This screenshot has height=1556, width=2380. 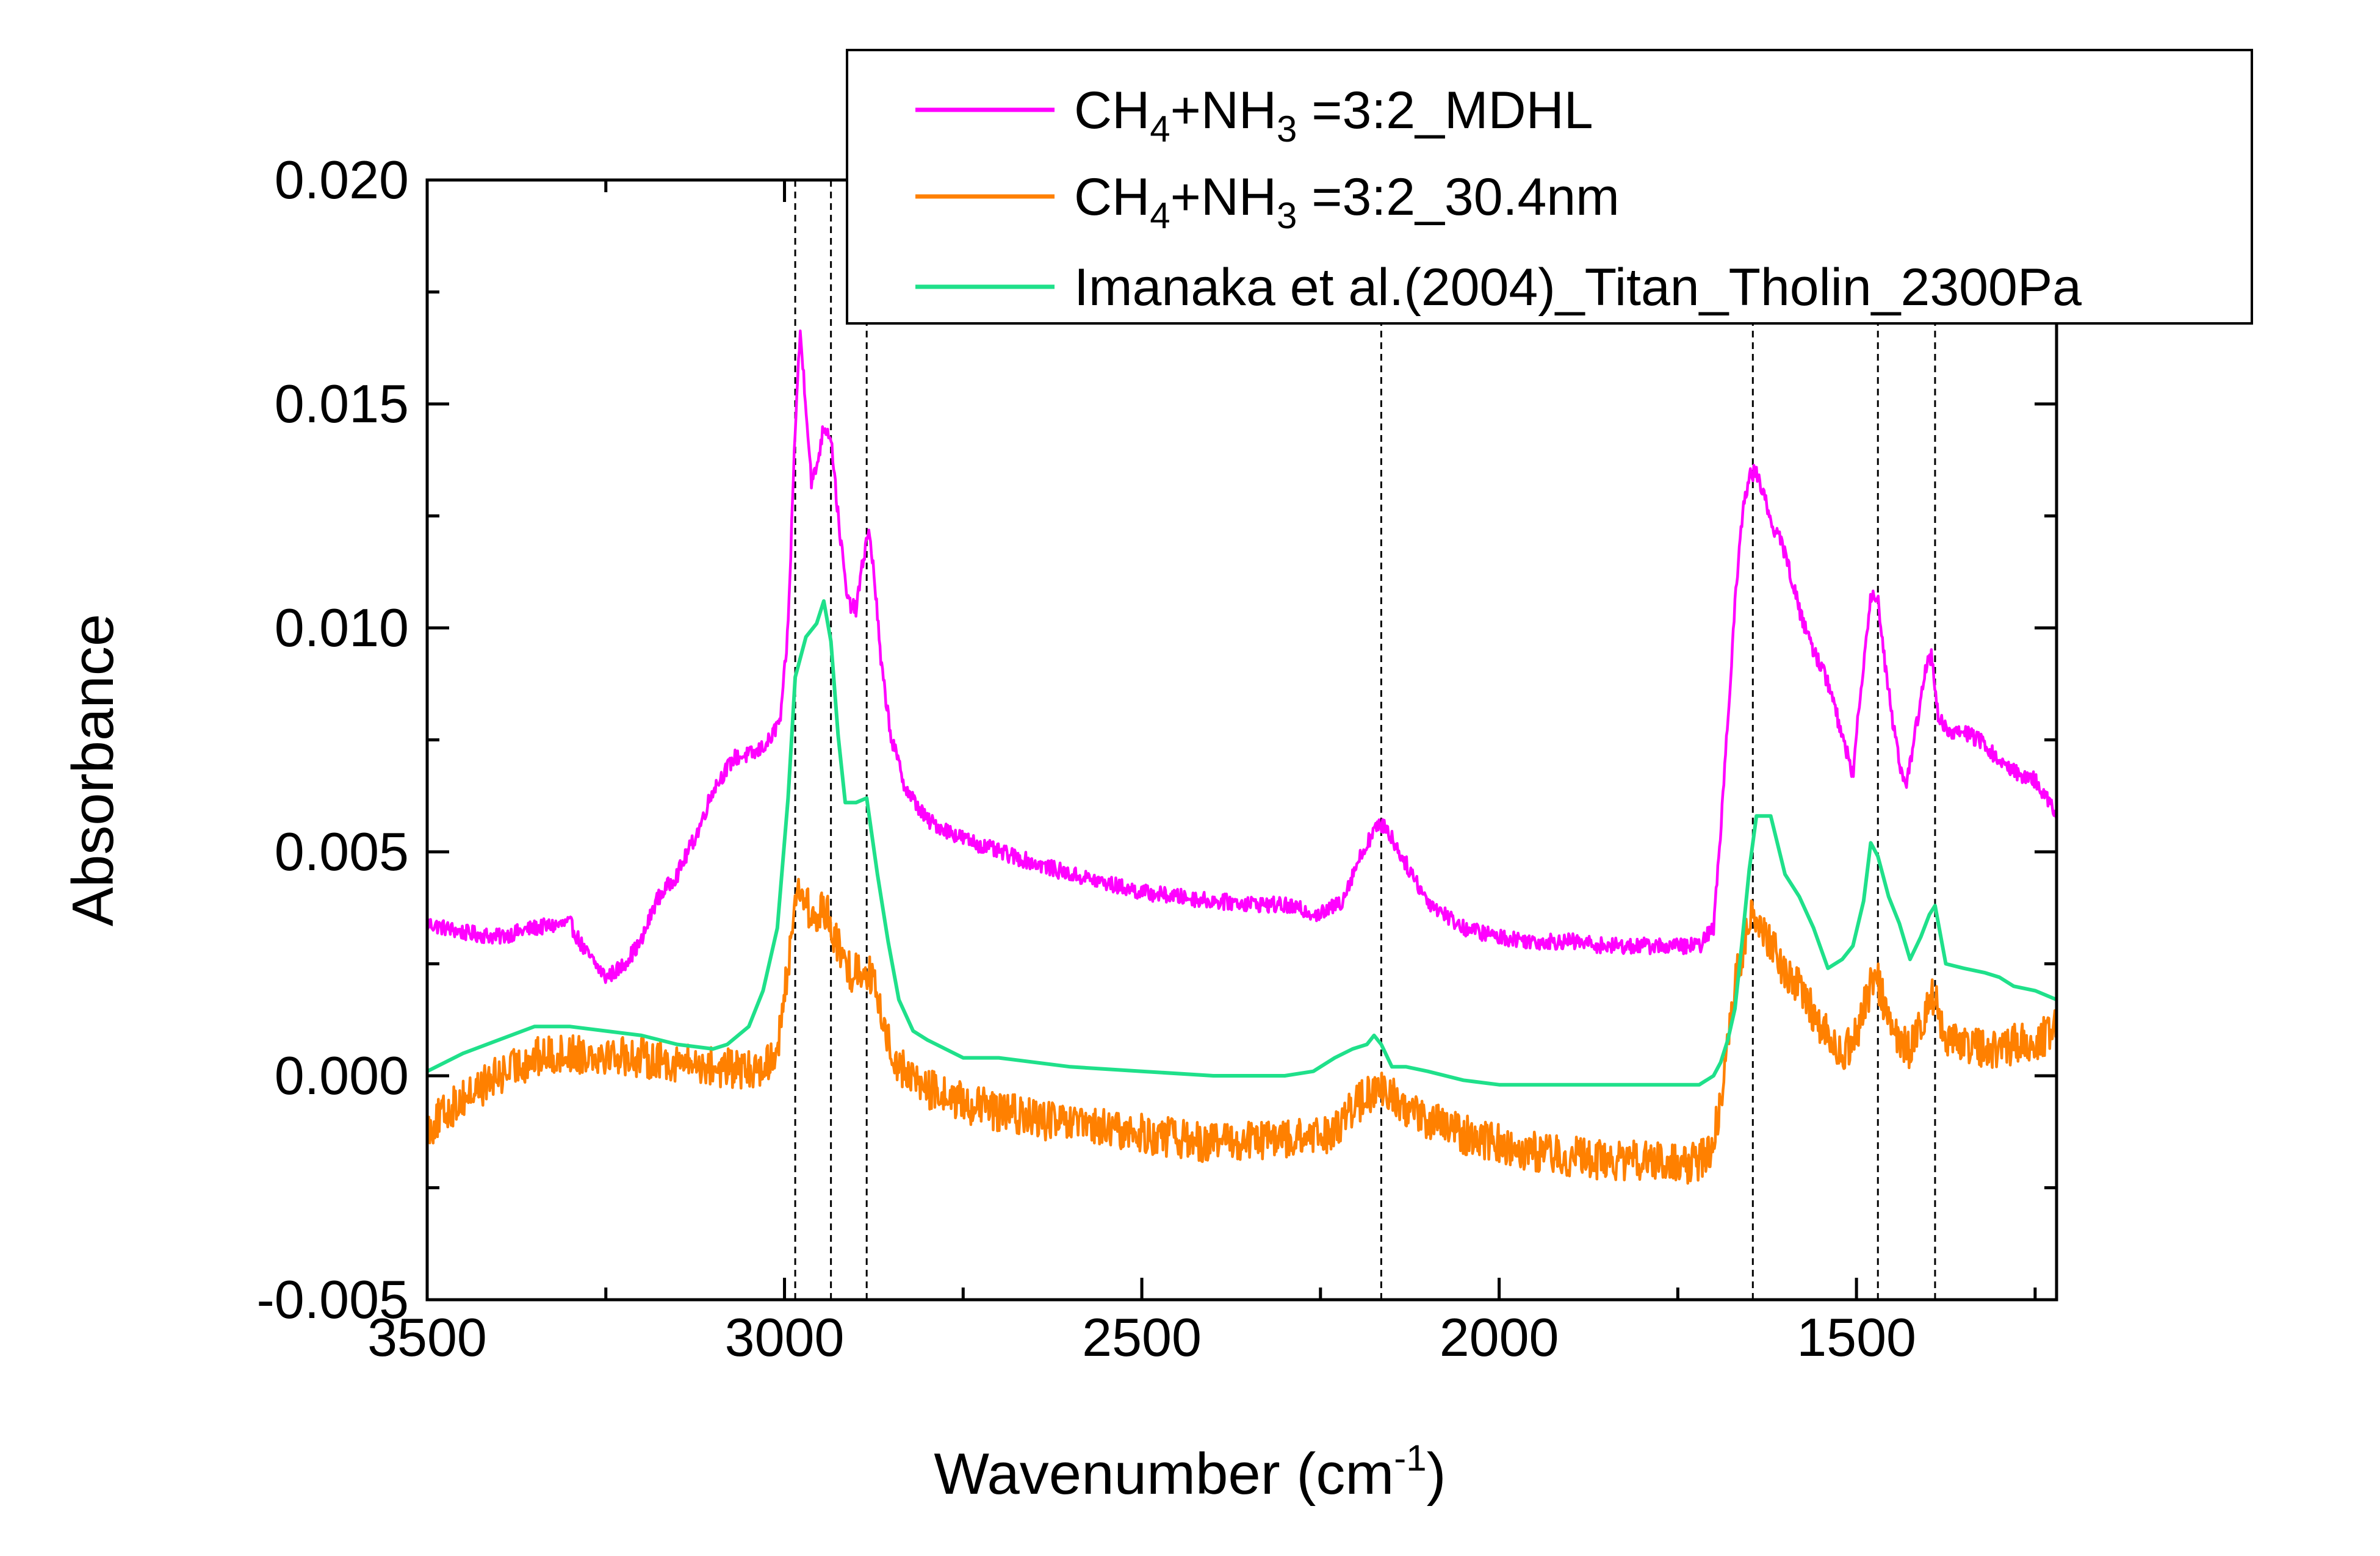 What do you see at coordinates (427, 1337) in the screenshot?
I see `x-tick-label: 3500` at bounding box center [427, 1337].